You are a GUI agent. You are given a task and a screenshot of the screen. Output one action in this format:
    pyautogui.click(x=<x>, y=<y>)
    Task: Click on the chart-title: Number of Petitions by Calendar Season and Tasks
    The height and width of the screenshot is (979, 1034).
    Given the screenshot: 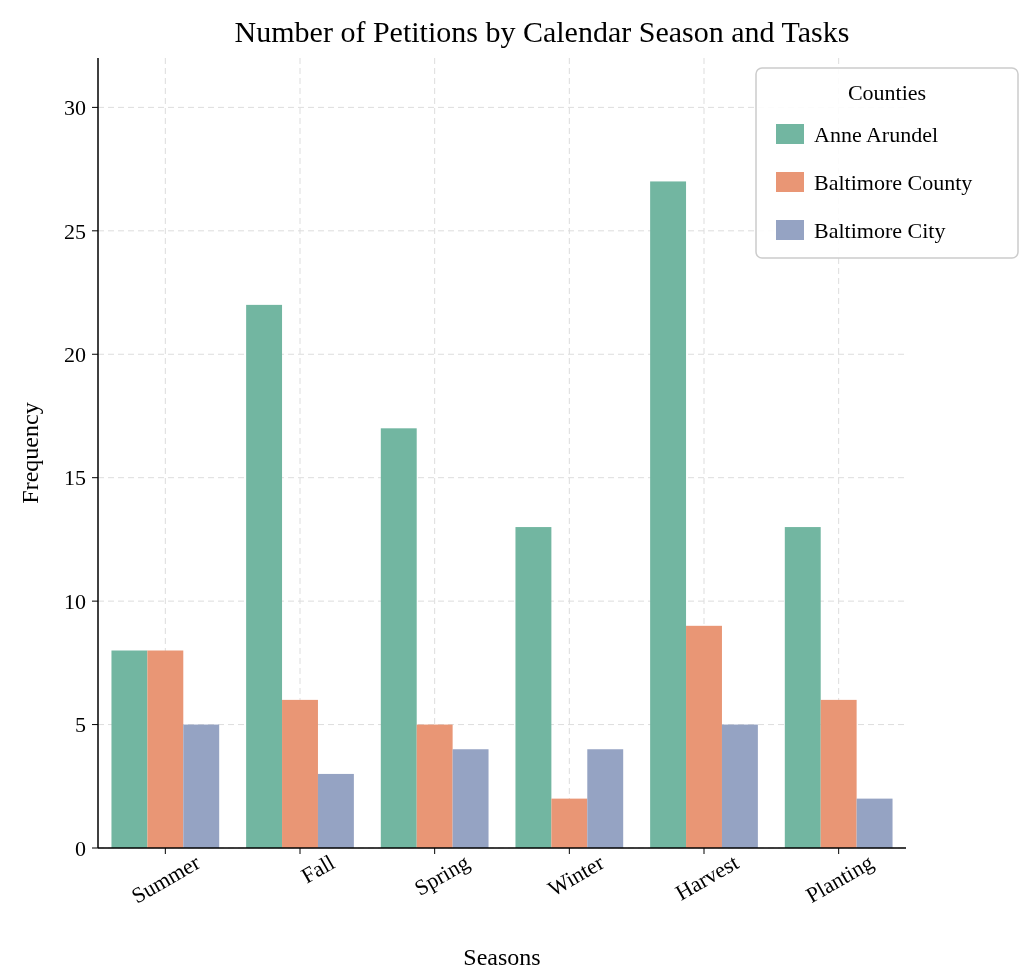 What is the action you would take?
    pyautogui.click(x=542, y=31)
    